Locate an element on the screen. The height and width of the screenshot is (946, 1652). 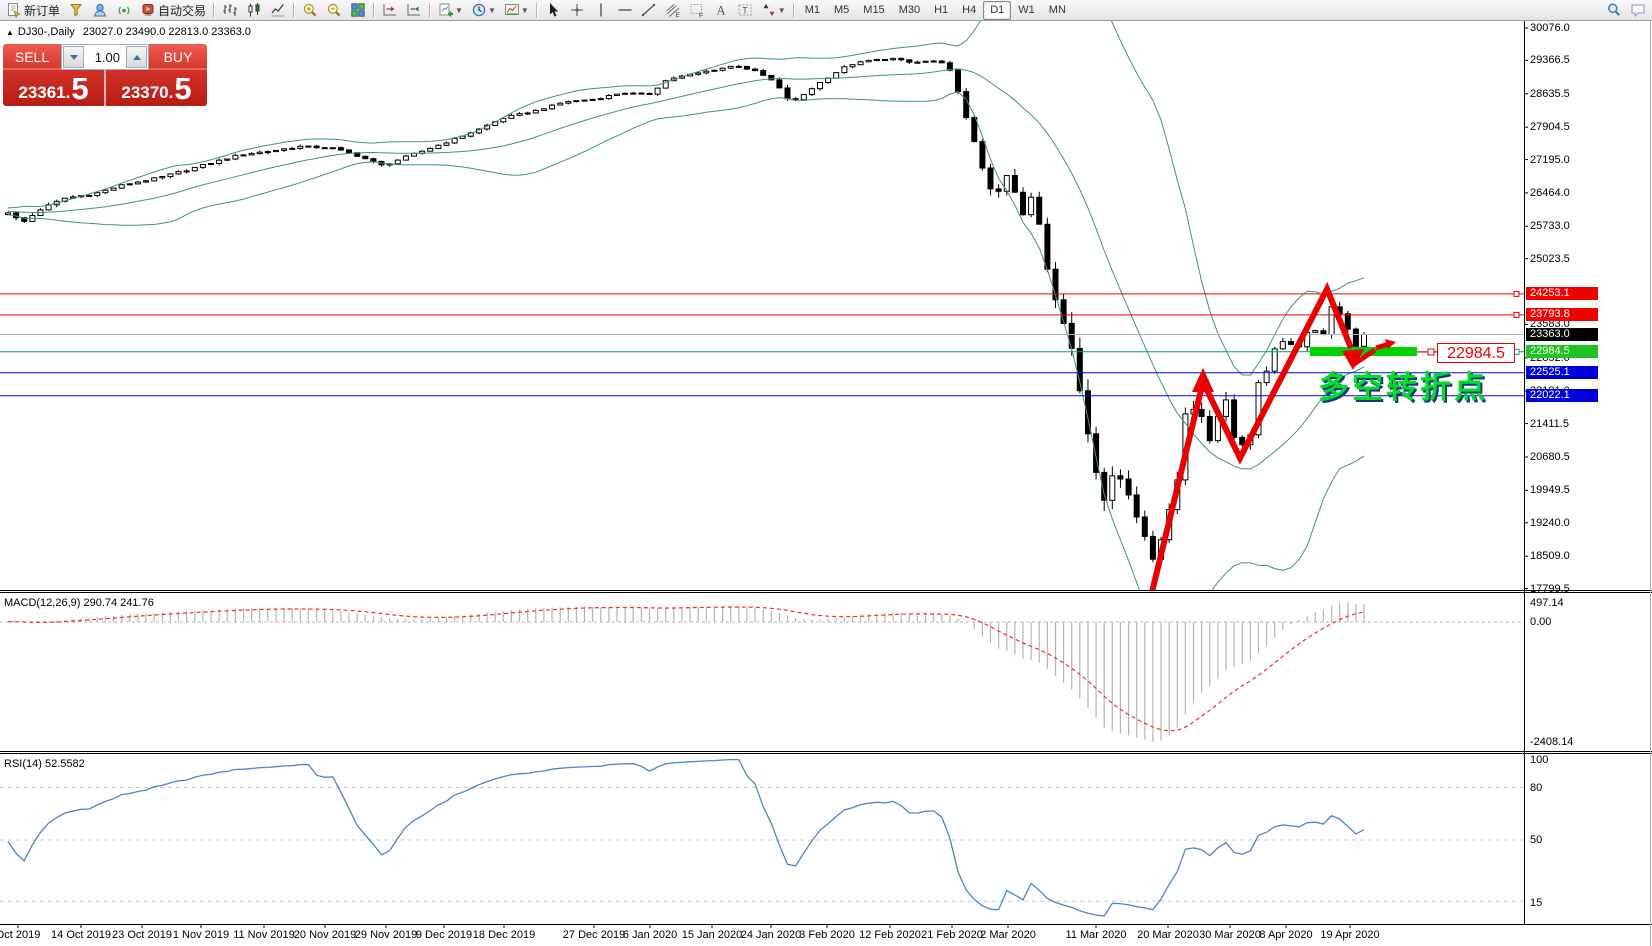
arrows-button: ▼ is located at coordinates (773, 10).